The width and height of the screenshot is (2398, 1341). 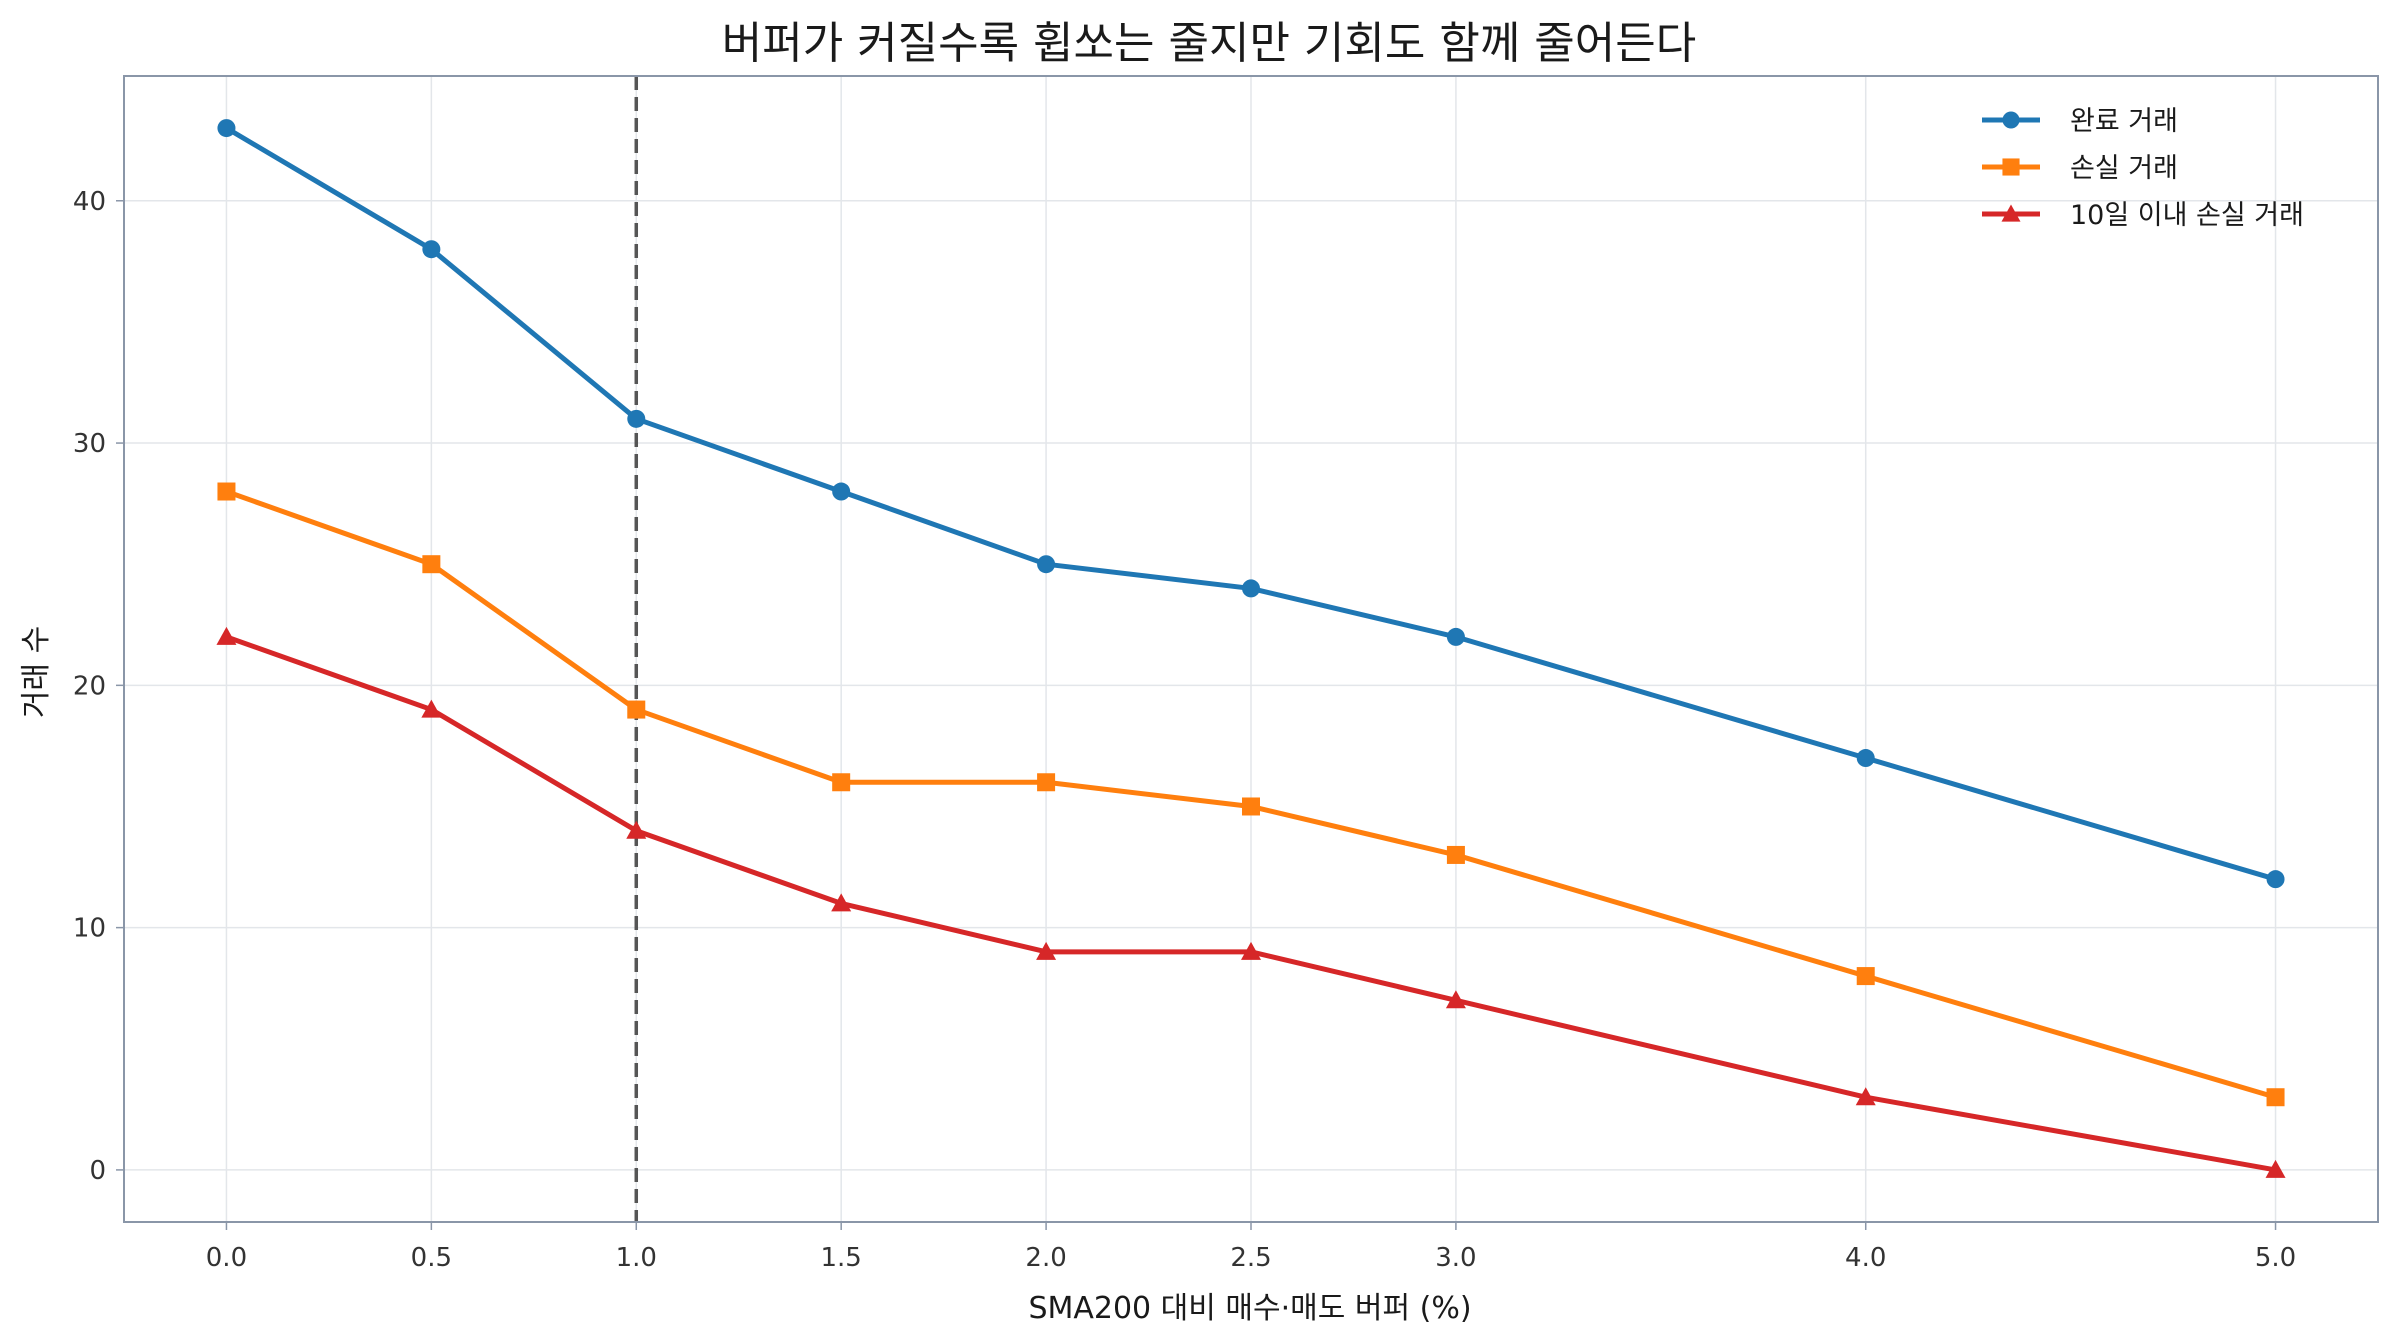 I want to click on legend-label-3: 10일 이내 손실 거래, so click(x=2187, y=215).